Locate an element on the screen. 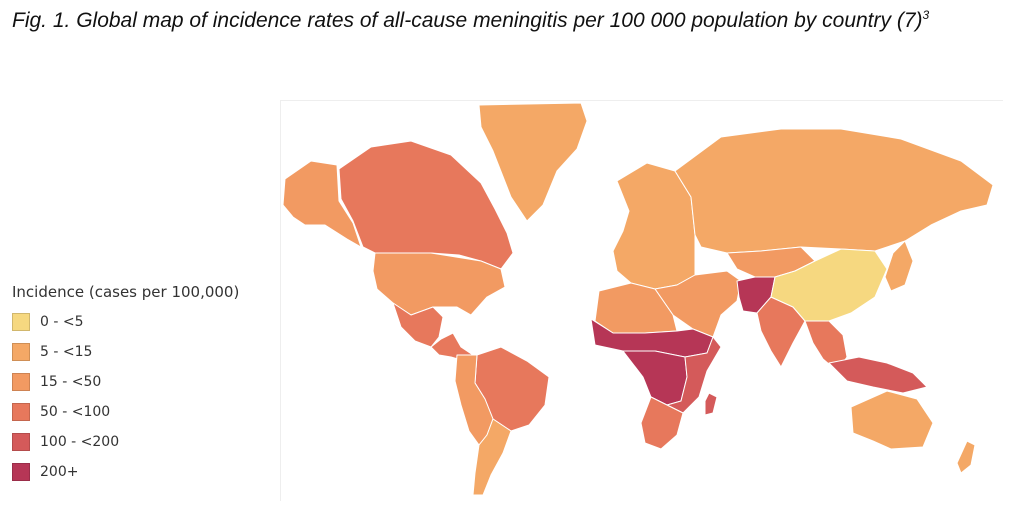 The height and width of the screenshot is (524, 1024). region-australia is located at coordinates (892, 420).